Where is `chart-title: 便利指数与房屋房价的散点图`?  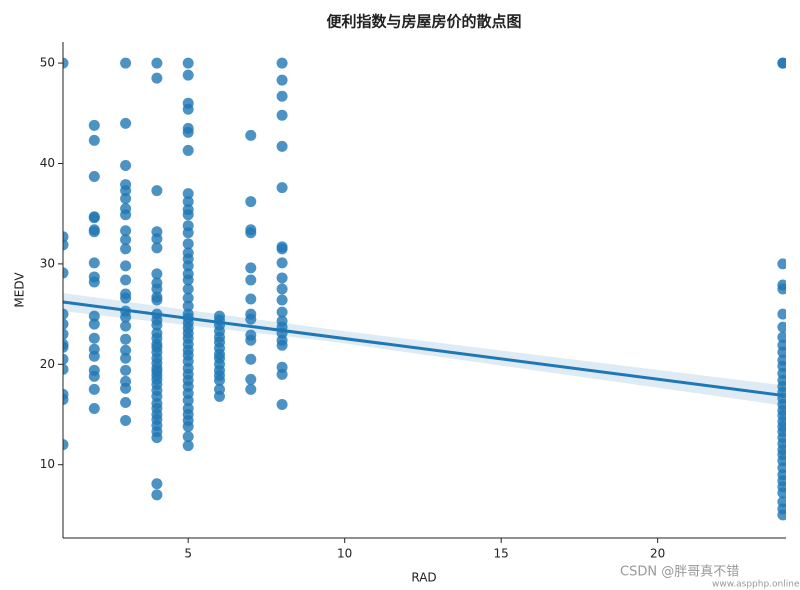
chart-title: 便利指数与房屋房价的散点图 is located at coordinates (423, 22).